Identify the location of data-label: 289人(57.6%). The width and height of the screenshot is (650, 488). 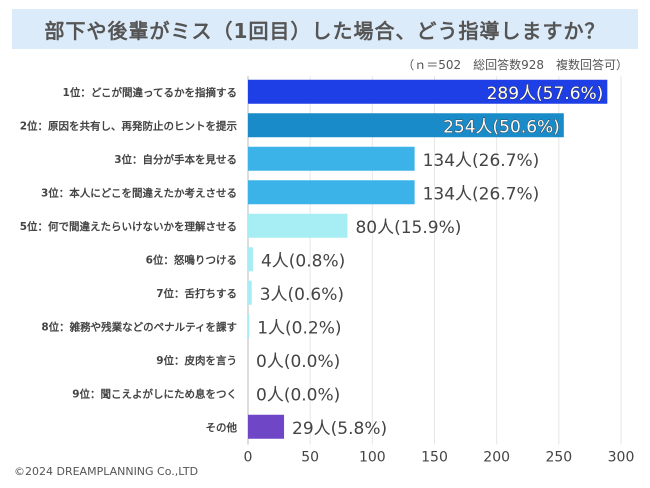
(545, 94).